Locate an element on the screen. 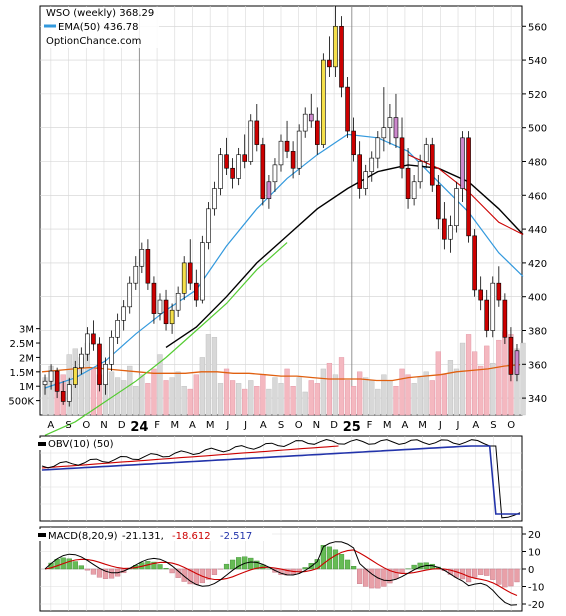  x-tick-label: N is located at coordinates (103, 425).